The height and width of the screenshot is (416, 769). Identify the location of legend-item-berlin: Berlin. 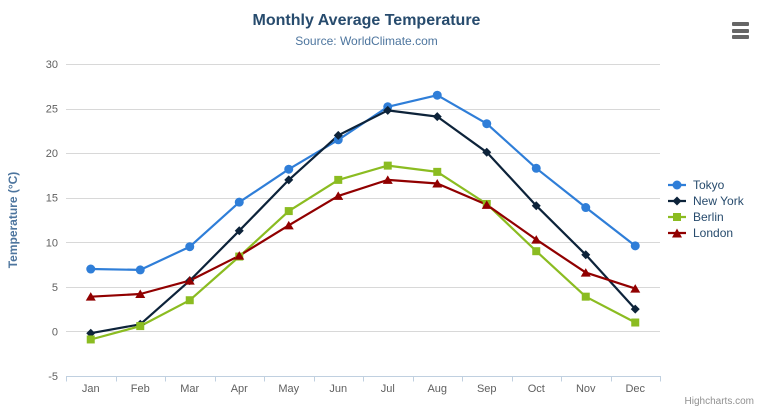
(705, 217).